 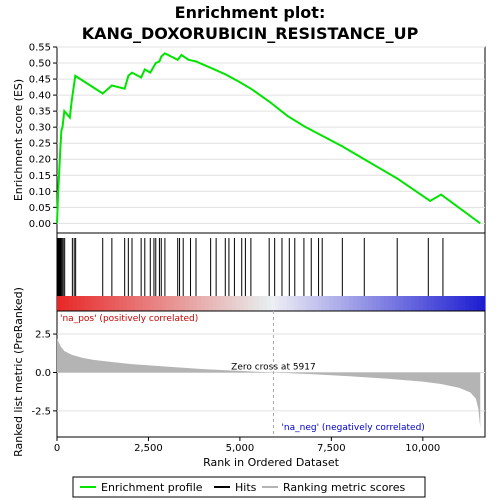 What do you see at coordinates (344, 487) in the screenshot?
I see `legend-metric-label: Ranking metric scores` at bounding box center [344, 487].